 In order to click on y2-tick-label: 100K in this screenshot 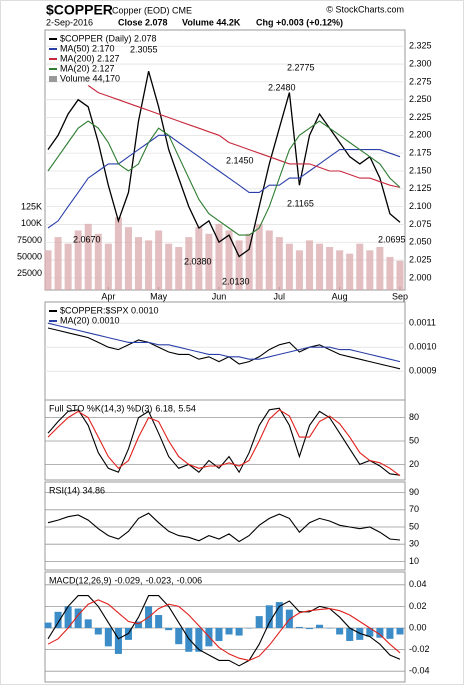, I will do `click(31, 223)`.